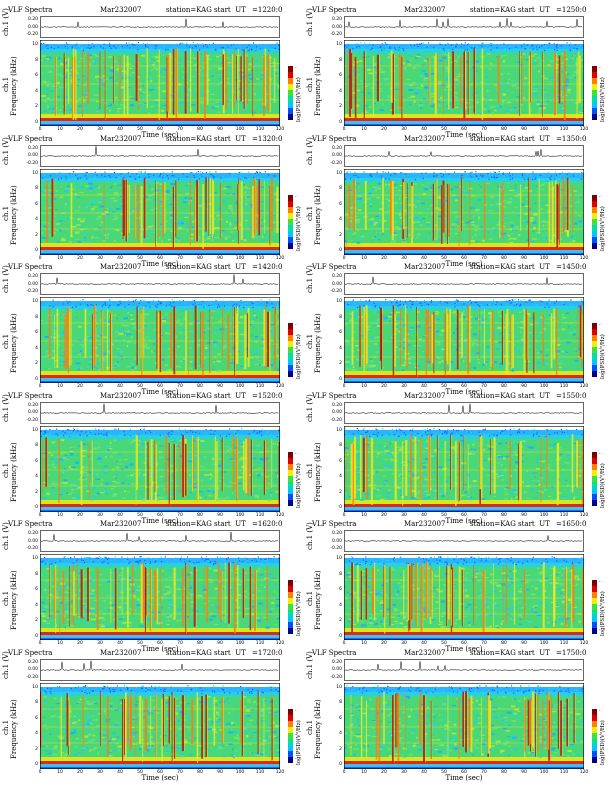 This screenshot has height=792, width=612. Describe the element at coordinates (404, 129) in the screenshot. I see `time-tick-label: 30` at that location.